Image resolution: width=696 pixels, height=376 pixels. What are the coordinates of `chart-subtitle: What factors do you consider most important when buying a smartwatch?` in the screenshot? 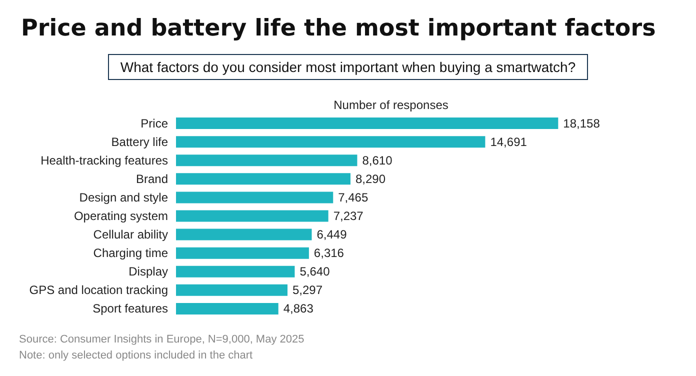 It's located at (348, 67).